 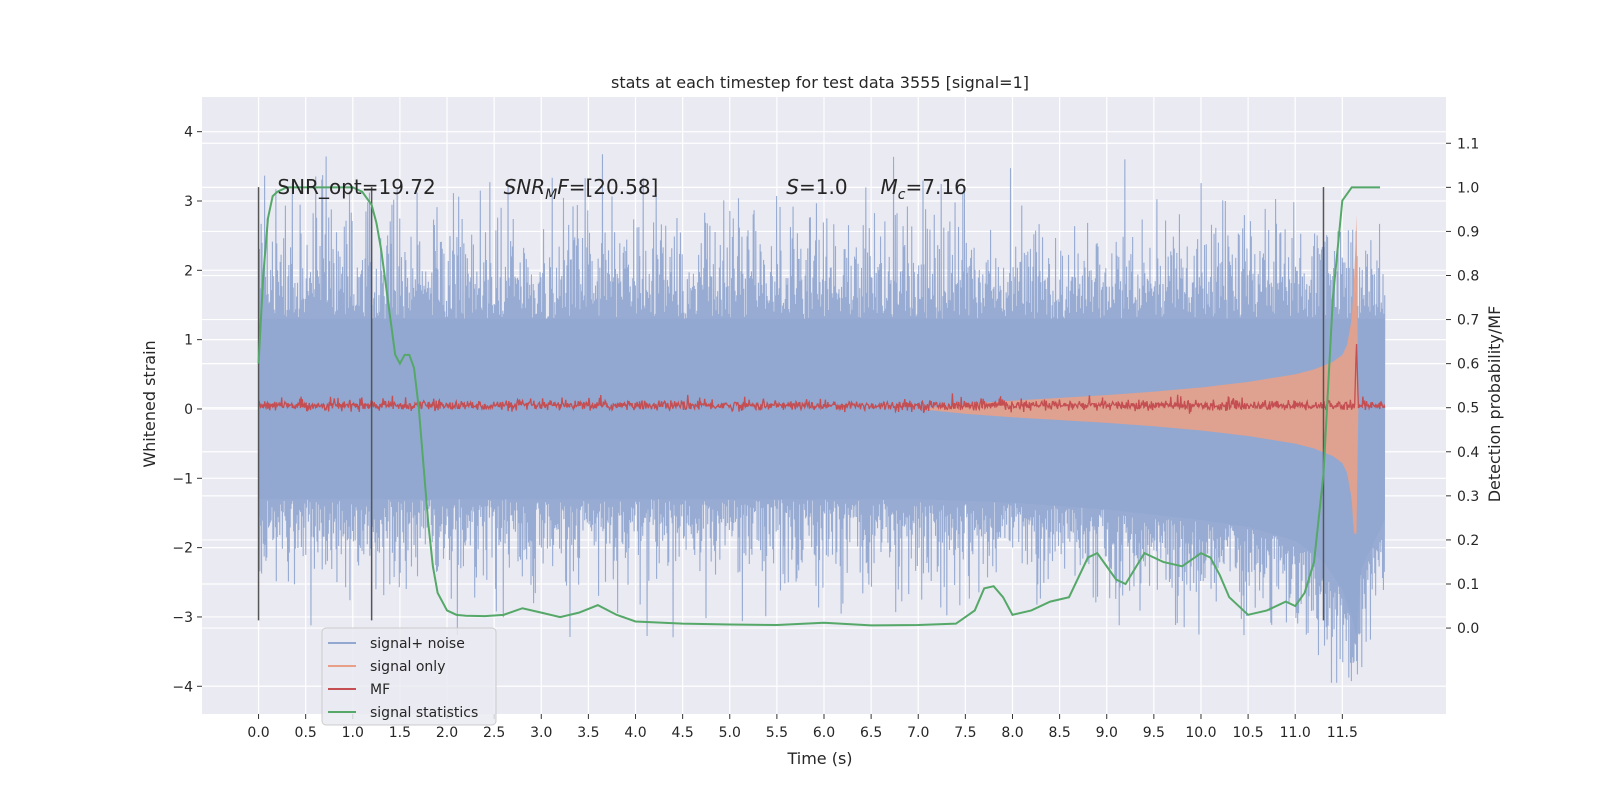 I want to click on y-tick-label: 2, so click(x=188, y=271).